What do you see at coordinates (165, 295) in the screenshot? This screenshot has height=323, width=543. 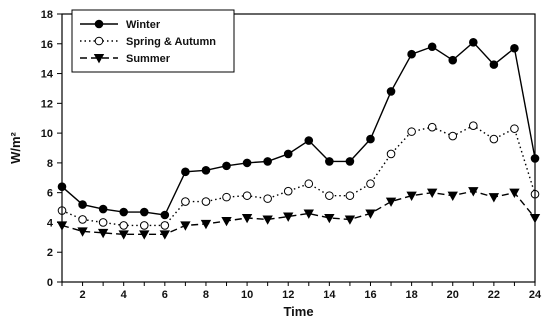 I see `x-tick-label: 6` at bounding box center [165, 295].